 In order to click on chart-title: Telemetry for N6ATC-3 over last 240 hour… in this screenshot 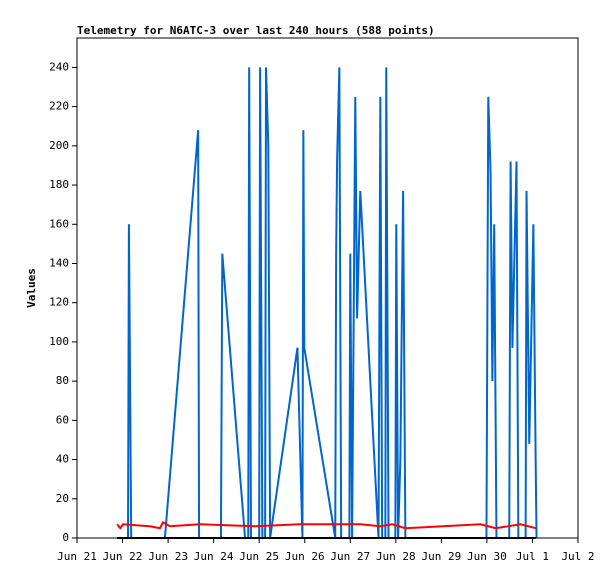, I will do `click(256, 30)`.